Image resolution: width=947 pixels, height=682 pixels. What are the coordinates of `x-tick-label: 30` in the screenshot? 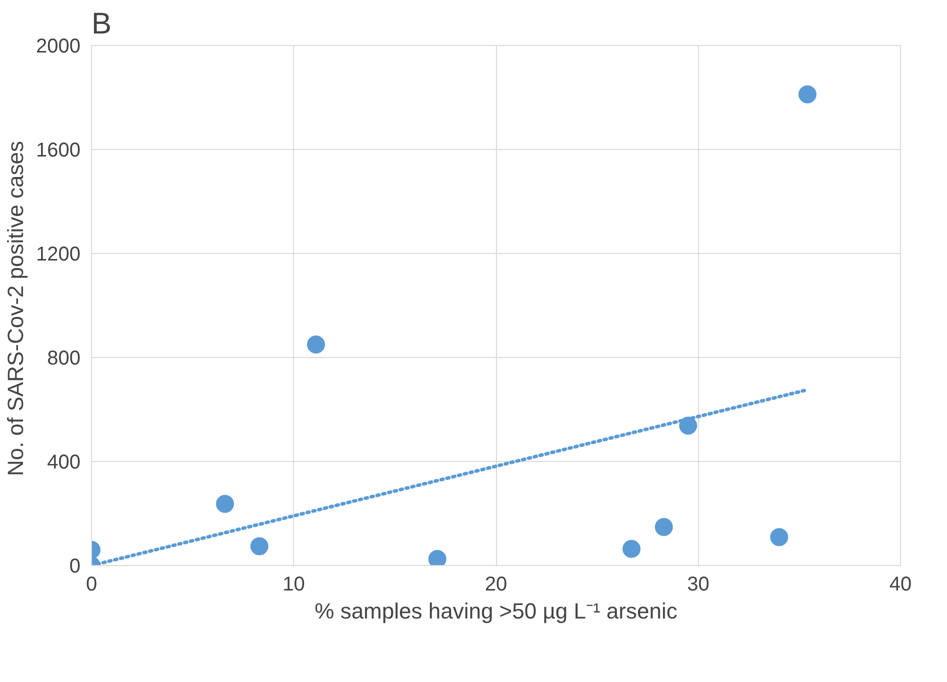 It's located at (698, 585).